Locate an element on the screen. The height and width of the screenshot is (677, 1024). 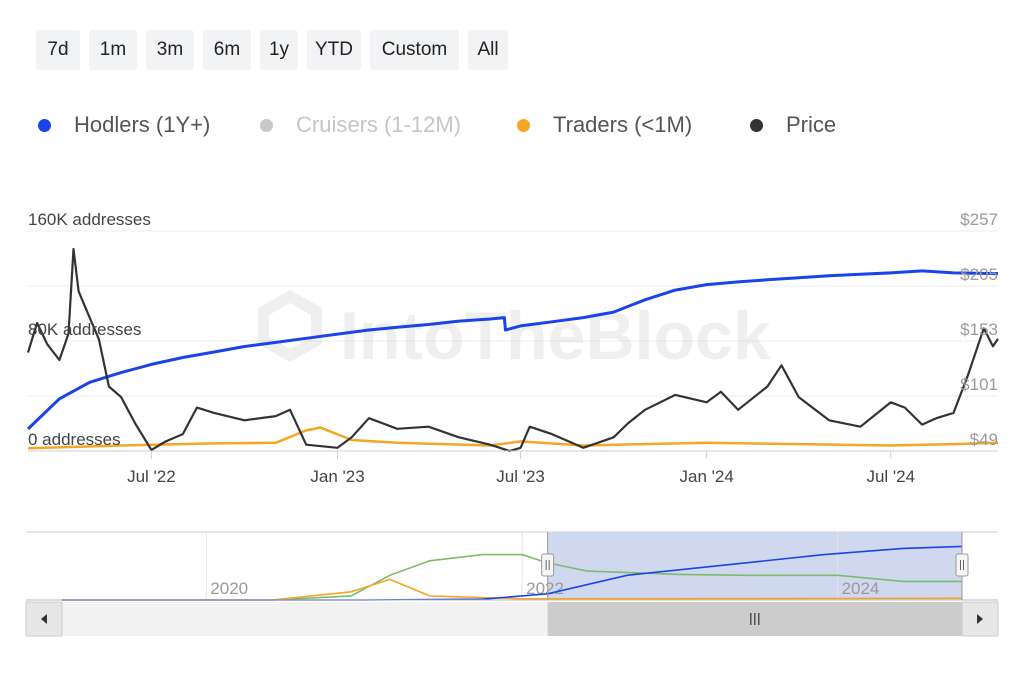
y-right-tick-label: $257 is located at coordinates (979, 219).